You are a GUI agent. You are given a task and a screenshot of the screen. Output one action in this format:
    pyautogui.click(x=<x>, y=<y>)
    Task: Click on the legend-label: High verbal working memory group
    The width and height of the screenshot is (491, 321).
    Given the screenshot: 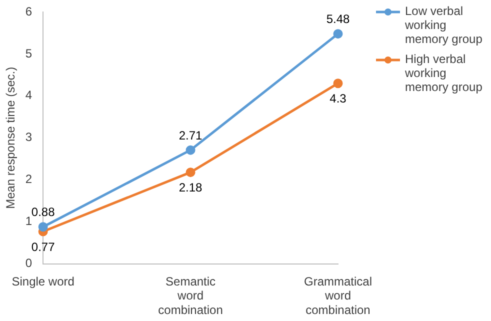 What is the action you would take?
    pyautogui.click(x=444, y=73)
    